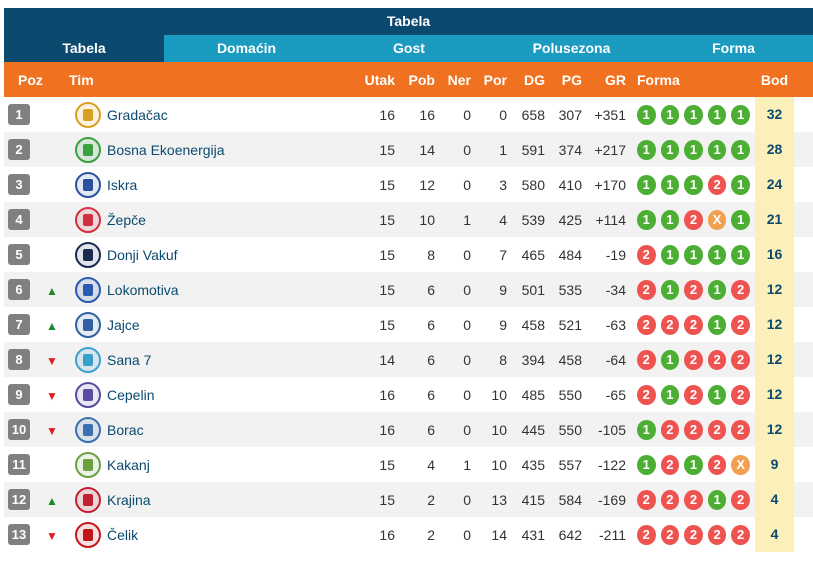 The width and height of the screenshot is (813, 571). I want to click on team-name-link: Sana 7, so click(129, 359).